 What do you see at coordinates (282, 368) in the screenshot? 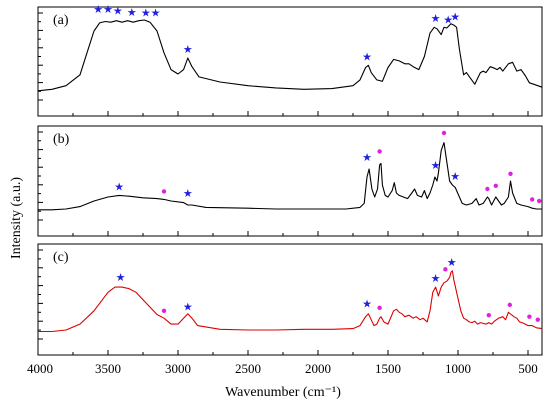
I see `x-axis: 4000 3500 3000 2500 2000 1500 1000 500` at bounding box center [282, 368].